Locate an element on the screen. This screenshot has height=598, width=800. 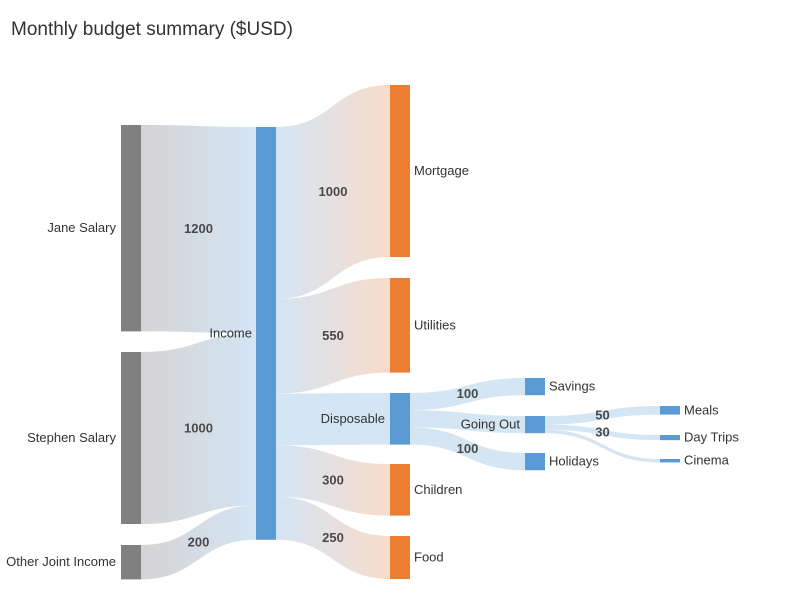
node-label-children: Children is located at coordinates (438, 489).